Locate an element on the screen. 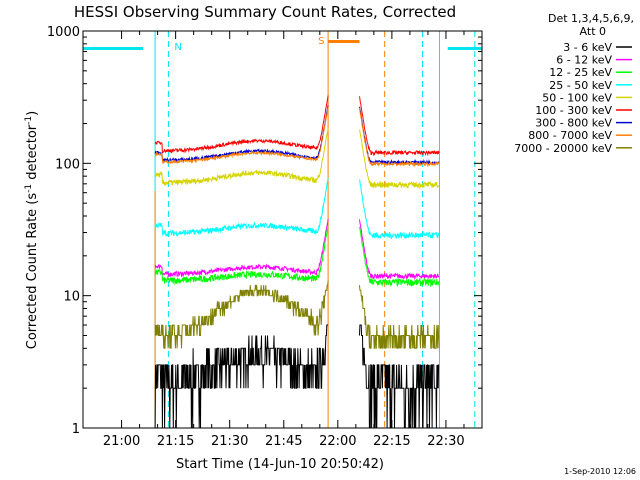  legend-label: 3 - 6 keV is located at coordinates (587, 47).